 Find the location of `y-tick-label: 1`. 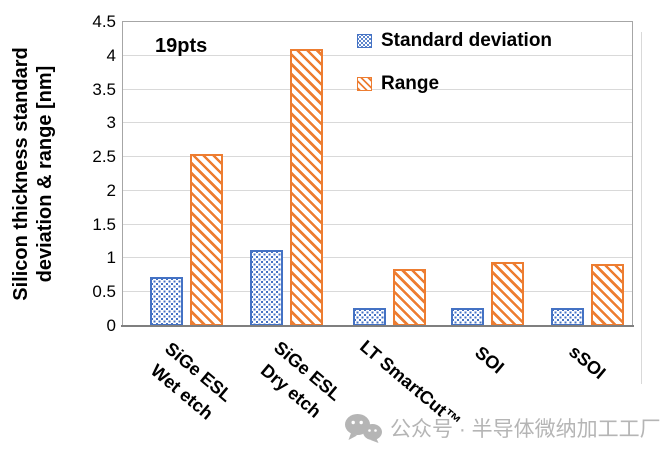

y-tick-label: 1 is located at coordinates (111, 258).